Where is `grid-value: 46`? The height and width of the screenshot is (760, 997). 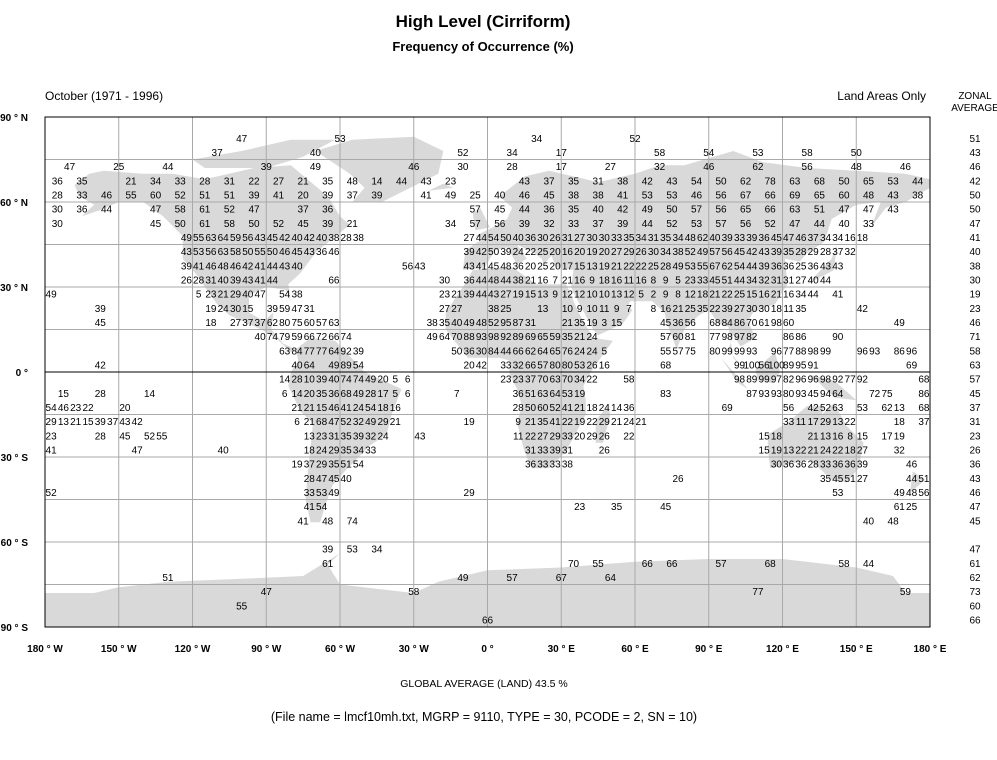
grid-value: 46 is located at coordinates (285, 252).